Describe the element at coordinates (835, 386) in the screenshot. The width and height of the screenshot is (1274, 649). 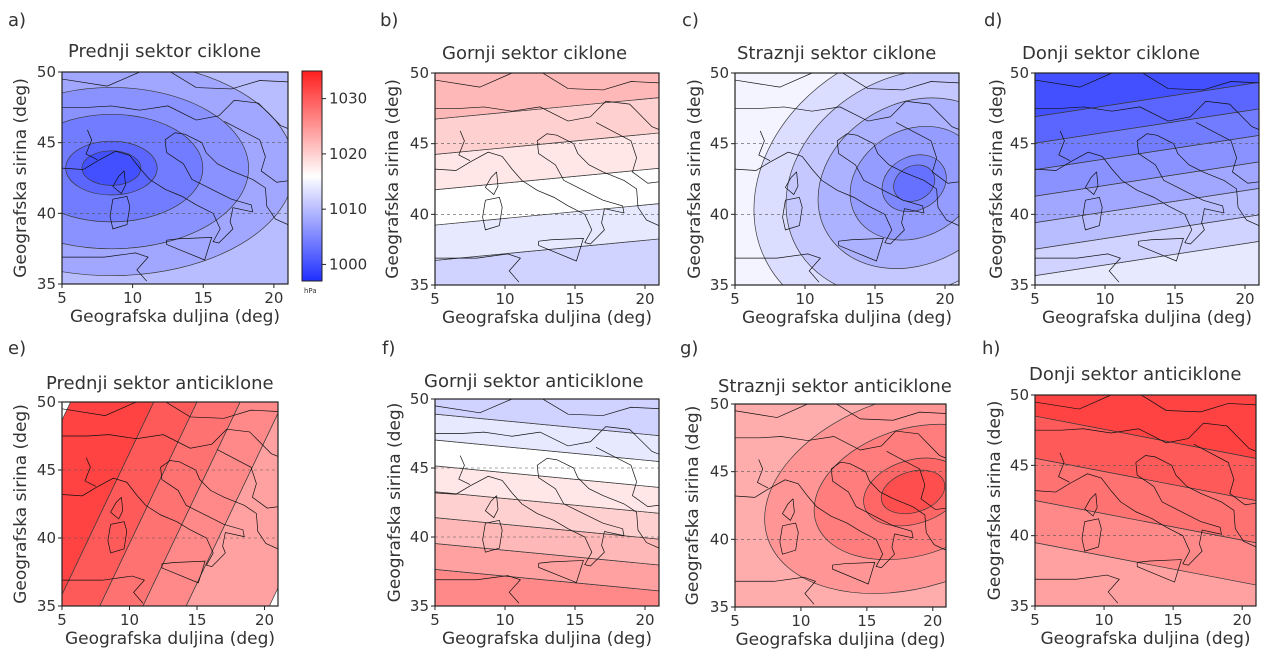
I see `panel-title: Straznji sektor anticiklone` at that location.